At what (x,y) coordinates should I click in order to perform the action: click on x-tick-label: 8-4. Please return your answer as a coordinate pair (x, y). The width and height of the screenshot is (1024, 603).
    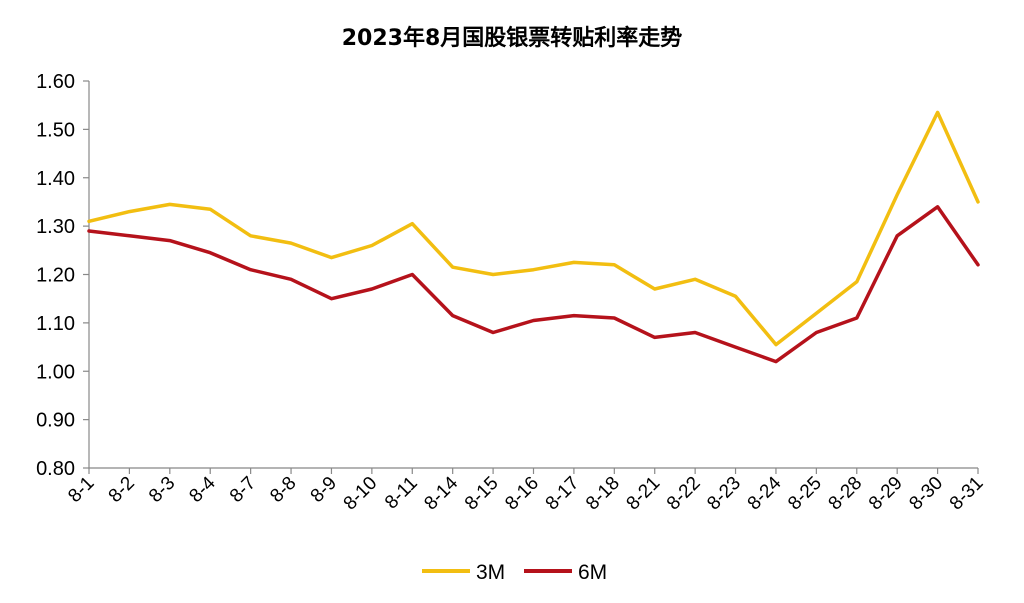
    Looking at the image, I should click on (202, 489).